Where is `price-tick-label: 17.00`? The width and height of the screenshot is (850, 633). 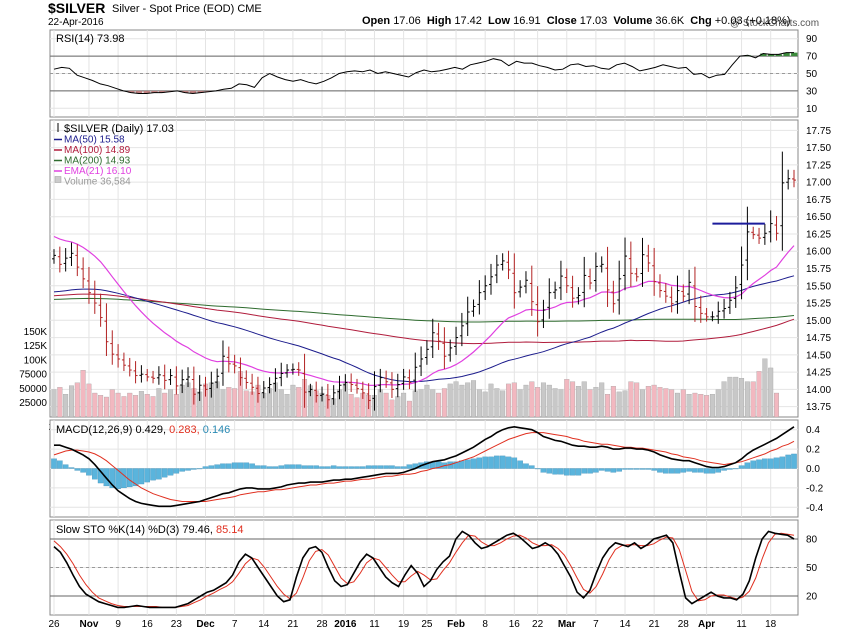
price-tick-label: 17.00 is located at coordinates (818, 183).